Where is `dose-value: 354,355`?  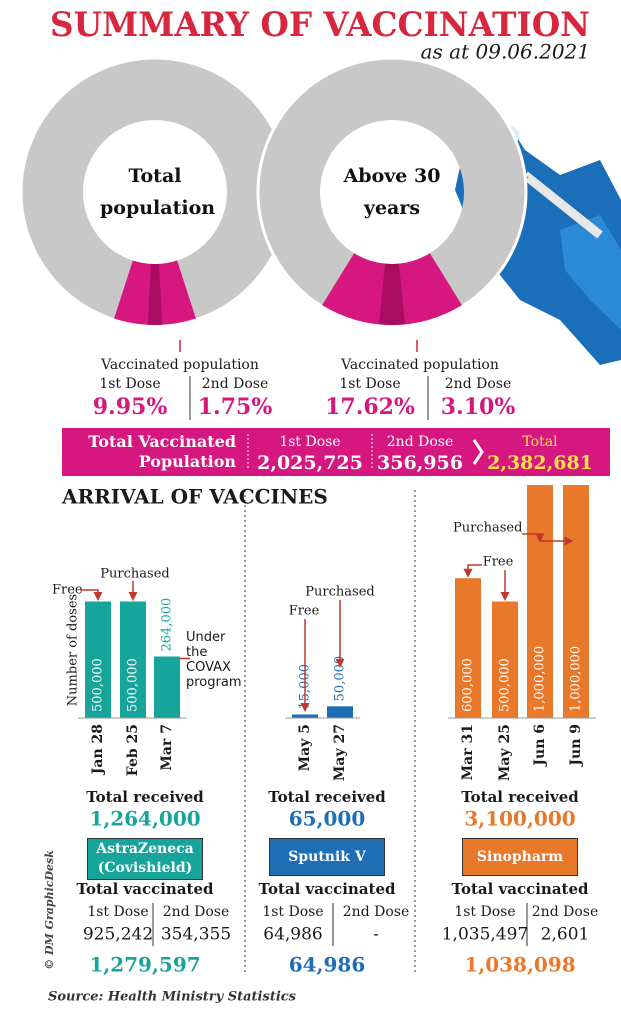 dose-value: 354,355 is located at coordinates (196, 935).